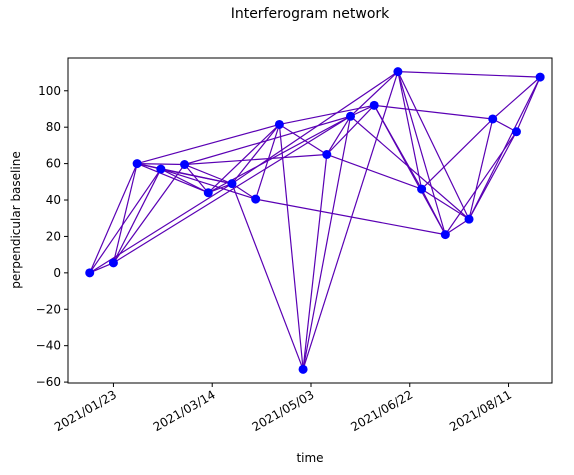 The height and width of the screenshot is (475, 574). I want to click on y-tick-label: 80, so click(53, 127).